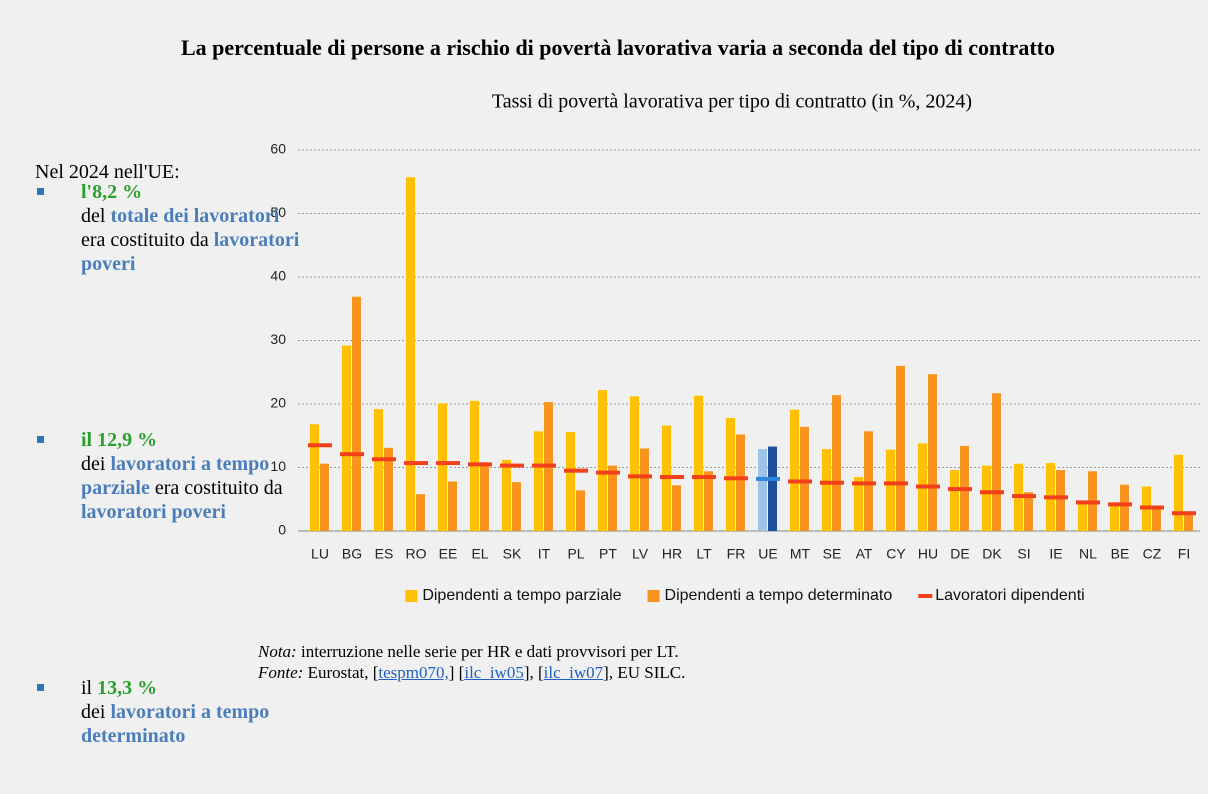 The image size is (1208, 794). I want to click on x-tick-label: SK, so click(512, 554).